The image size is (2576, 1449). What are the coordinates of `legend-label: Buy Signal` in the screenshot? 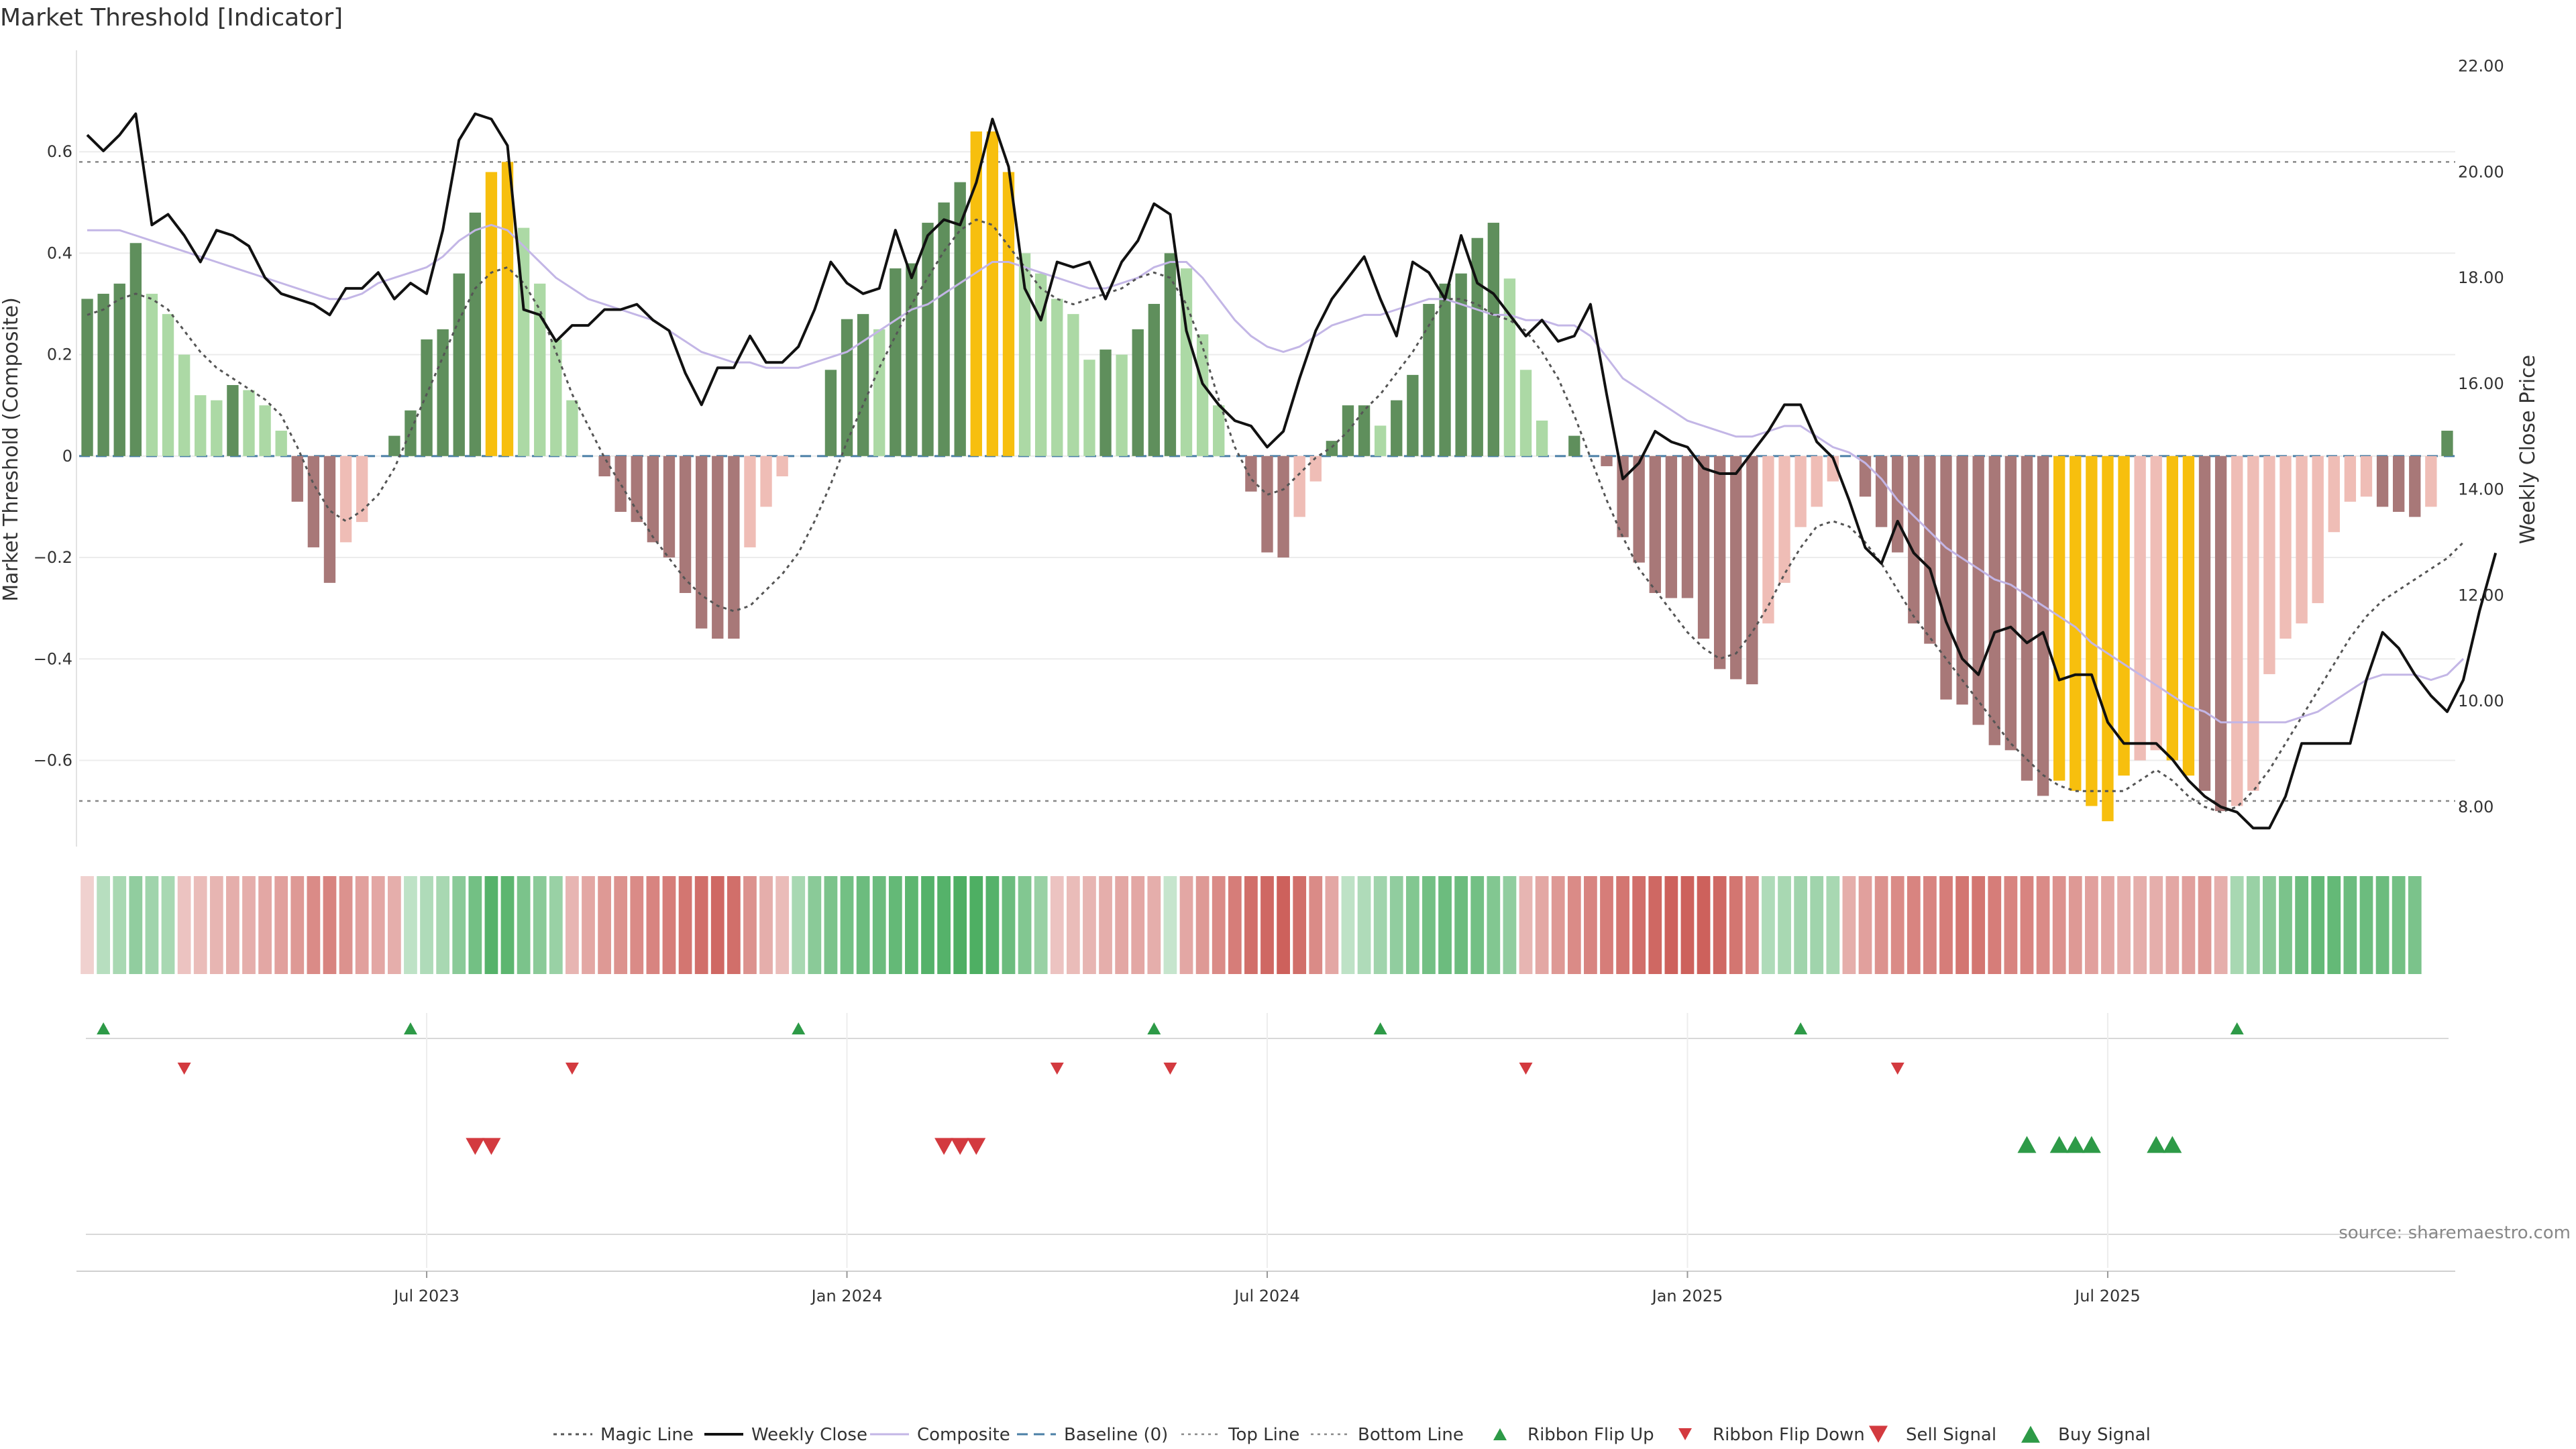 It's located at (2104, 1435).